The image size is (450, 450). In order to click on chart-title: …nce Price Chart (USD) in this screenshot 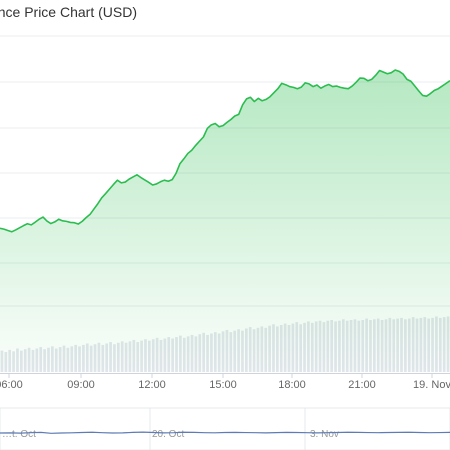, I will do `click(150, 14)`.